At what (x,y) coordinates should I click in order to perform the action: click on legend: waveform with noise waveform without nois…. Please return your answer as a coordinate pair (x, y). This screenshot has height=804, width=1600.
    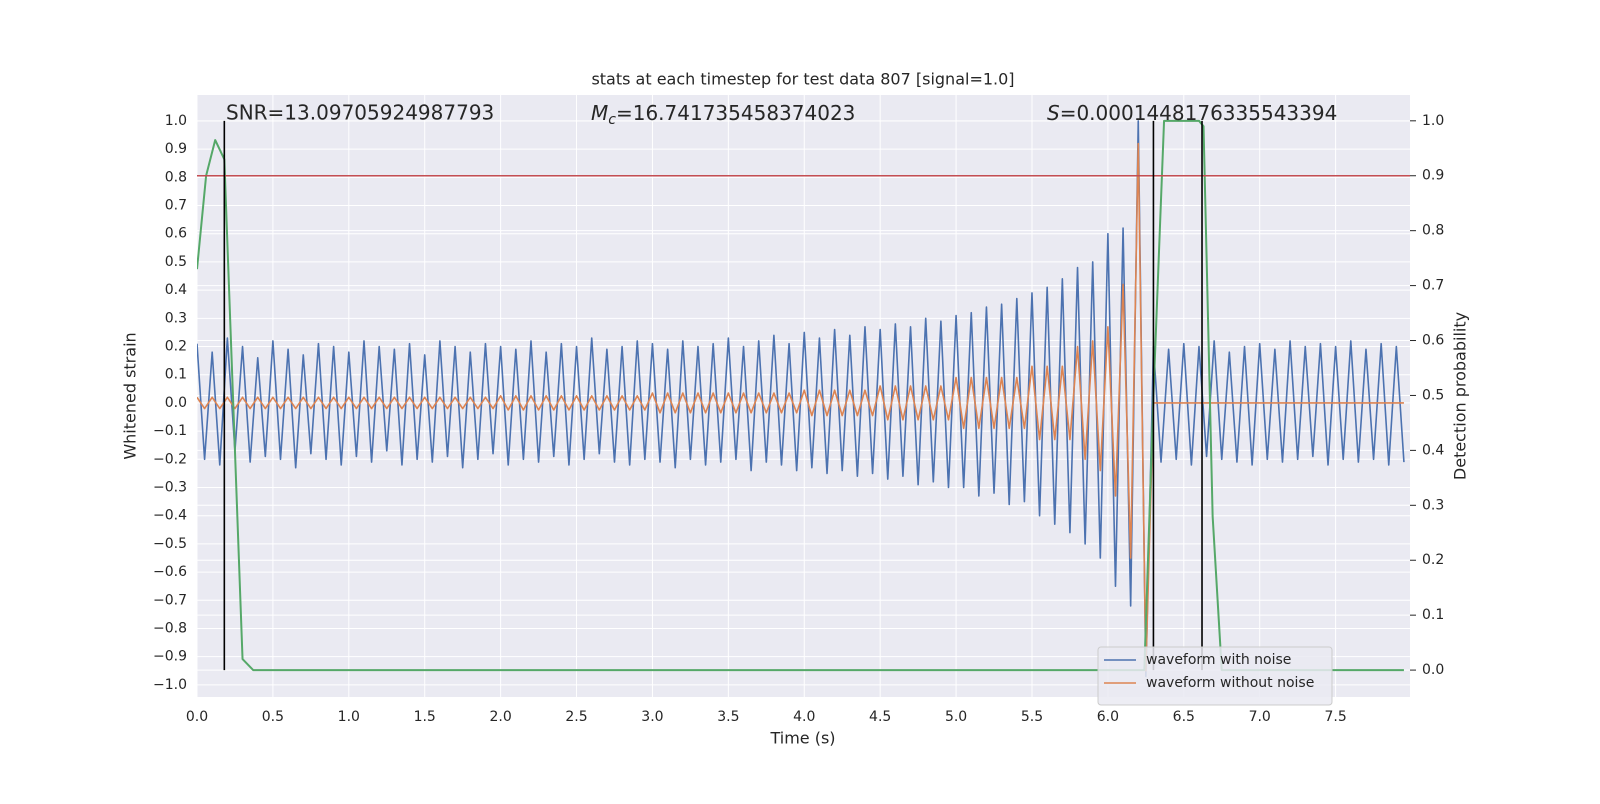
    Looking at the image, I should click on (1215, 676).